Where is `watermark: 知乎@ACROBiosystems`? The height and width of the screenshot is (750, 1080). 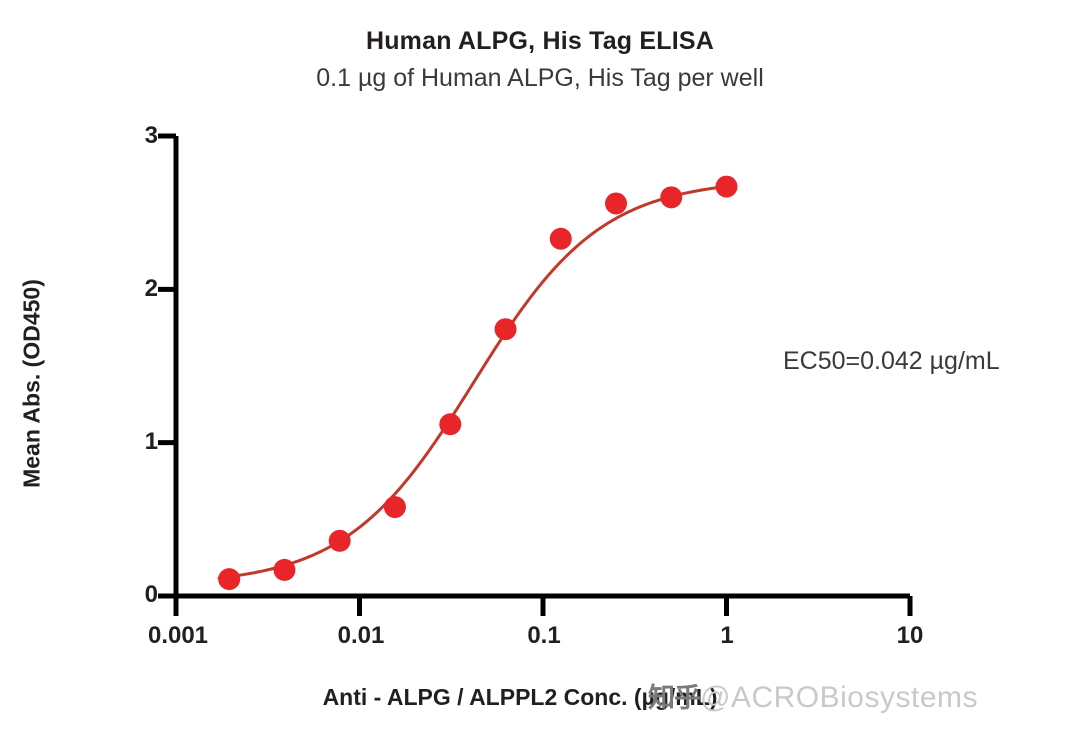
watermark: 知乎@ACROBiosystems is located at coordinates (813, 695).